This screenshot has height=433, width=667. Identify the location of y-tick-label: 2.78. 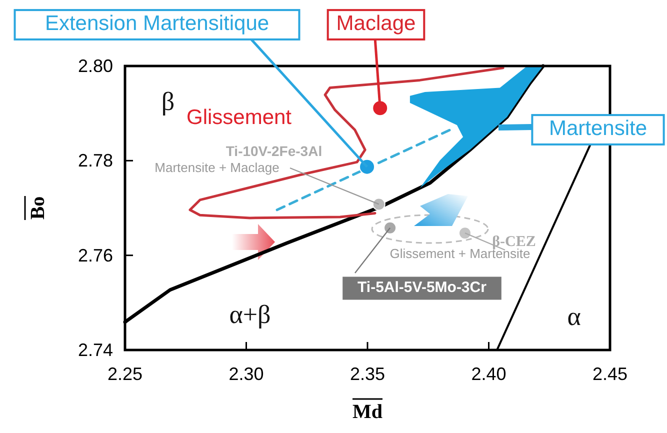
(95, 160).